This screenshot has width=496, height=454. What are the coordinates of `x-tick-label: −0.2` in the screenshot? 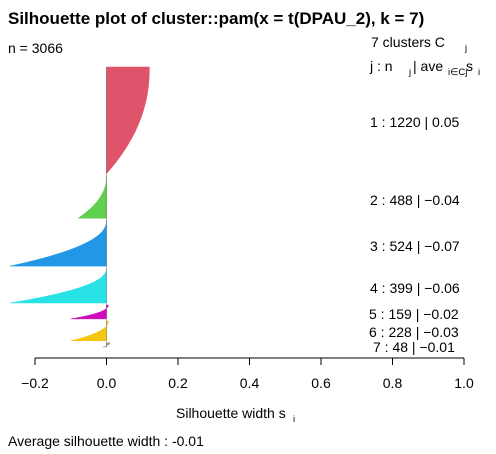 It's located at (35, 383).